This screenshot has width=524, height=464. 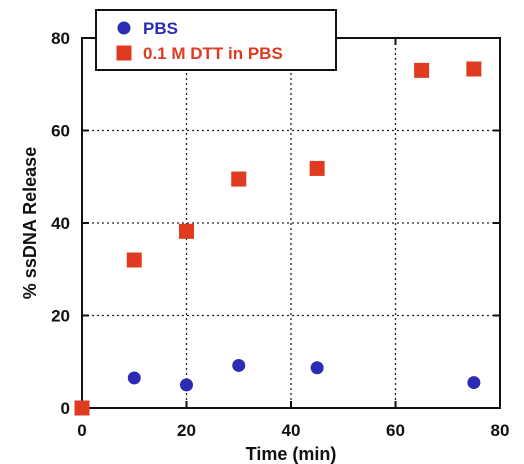 What do you see at coordinates (213, 53) in the screenshot?
I see `legend-label-dtt: 0.1 M DTT in PBS` at bounding box center [213, 53].